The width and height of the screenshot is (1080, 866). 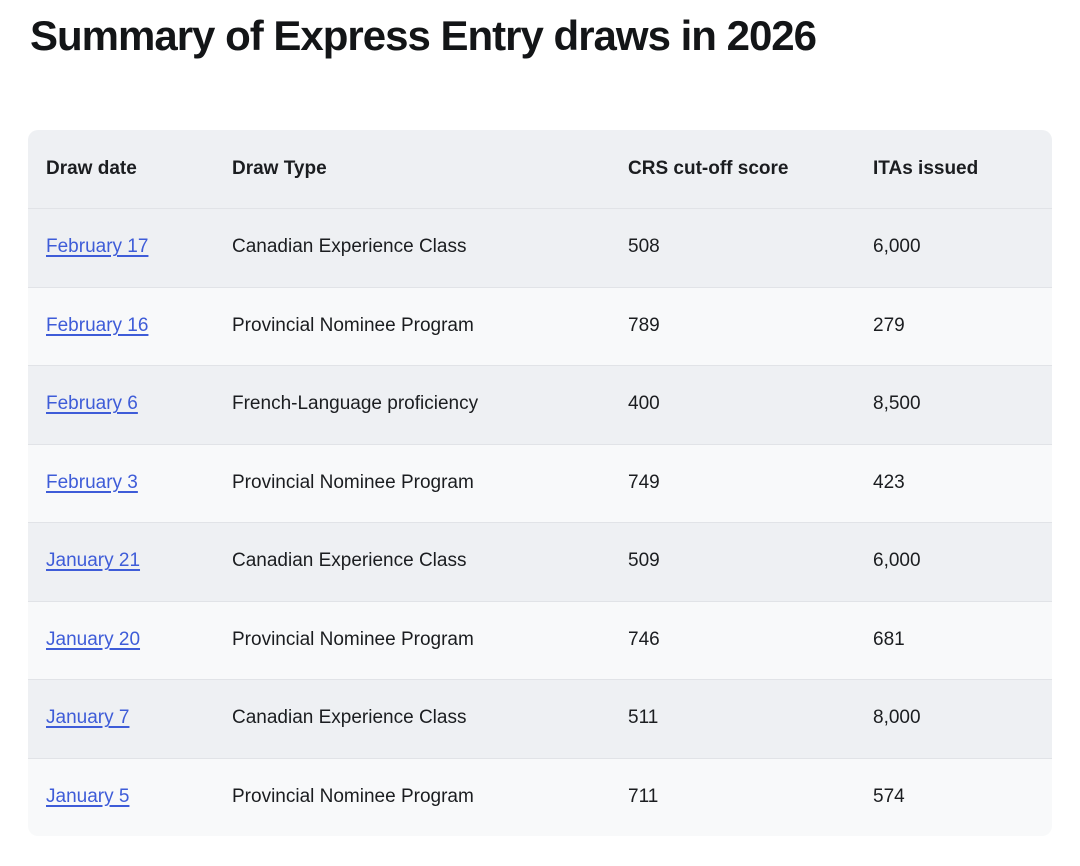 I want to click on draw-date-cell: February 6, so click(x=121, y=404).